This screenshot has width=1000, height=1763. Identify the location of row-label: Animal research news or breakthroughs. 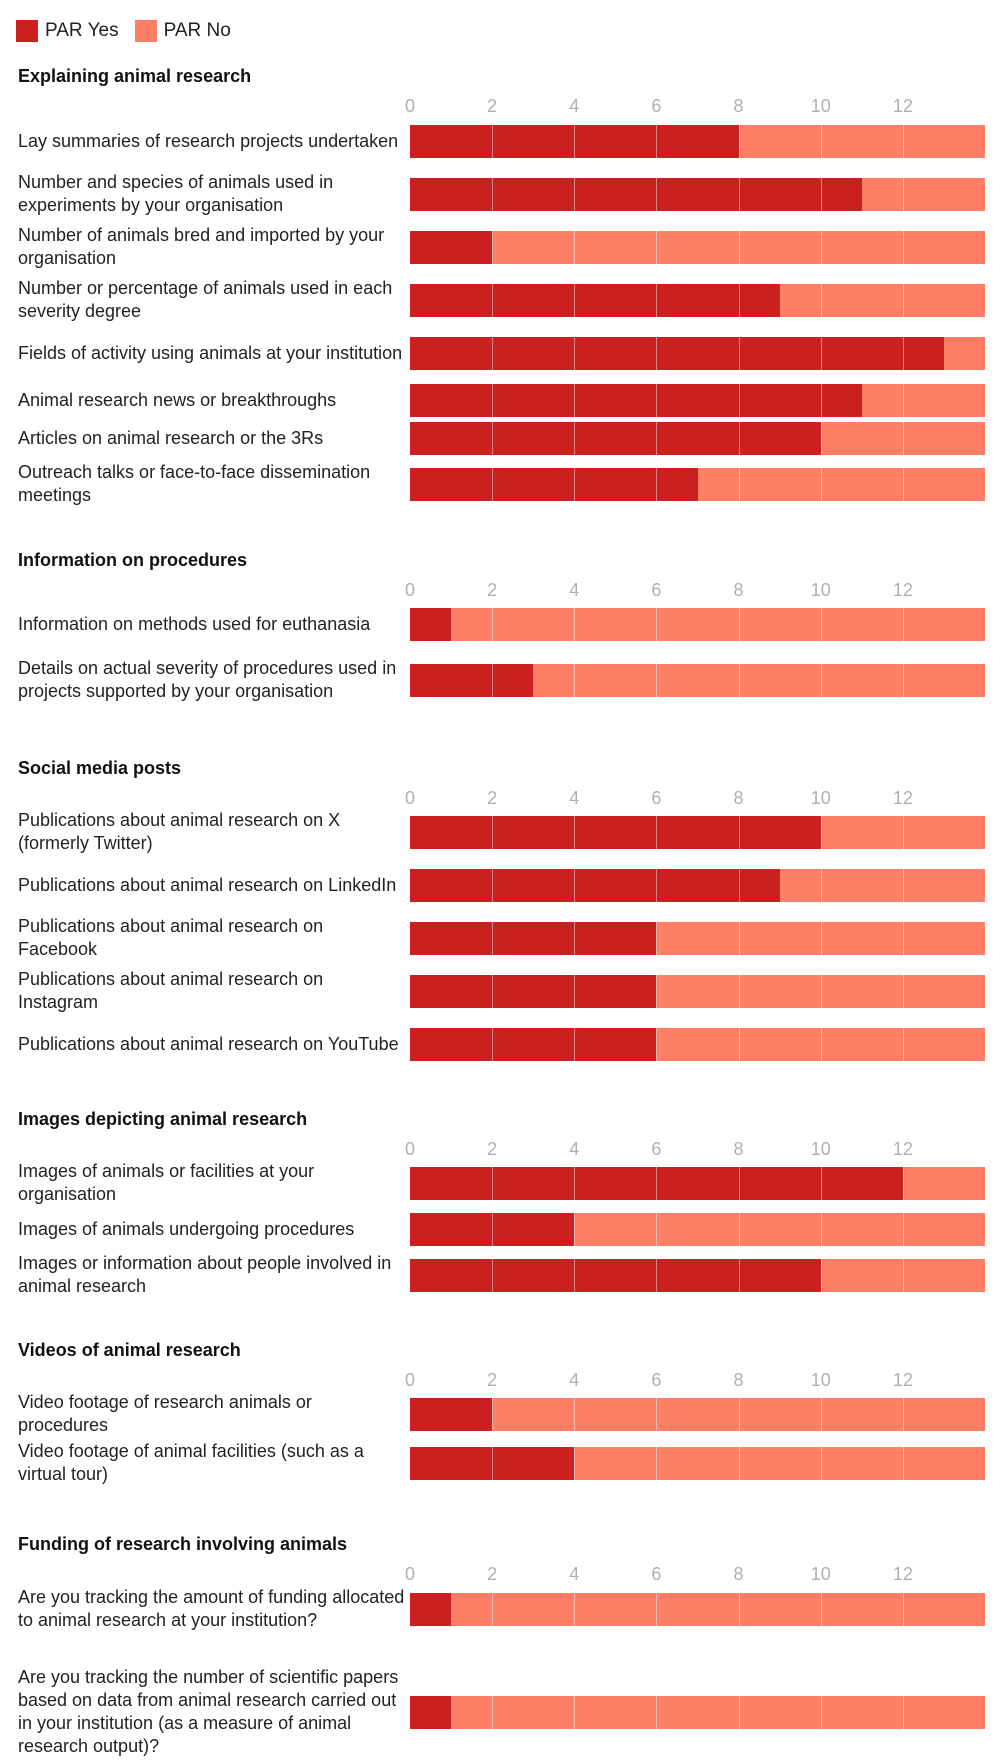
(177, 399).